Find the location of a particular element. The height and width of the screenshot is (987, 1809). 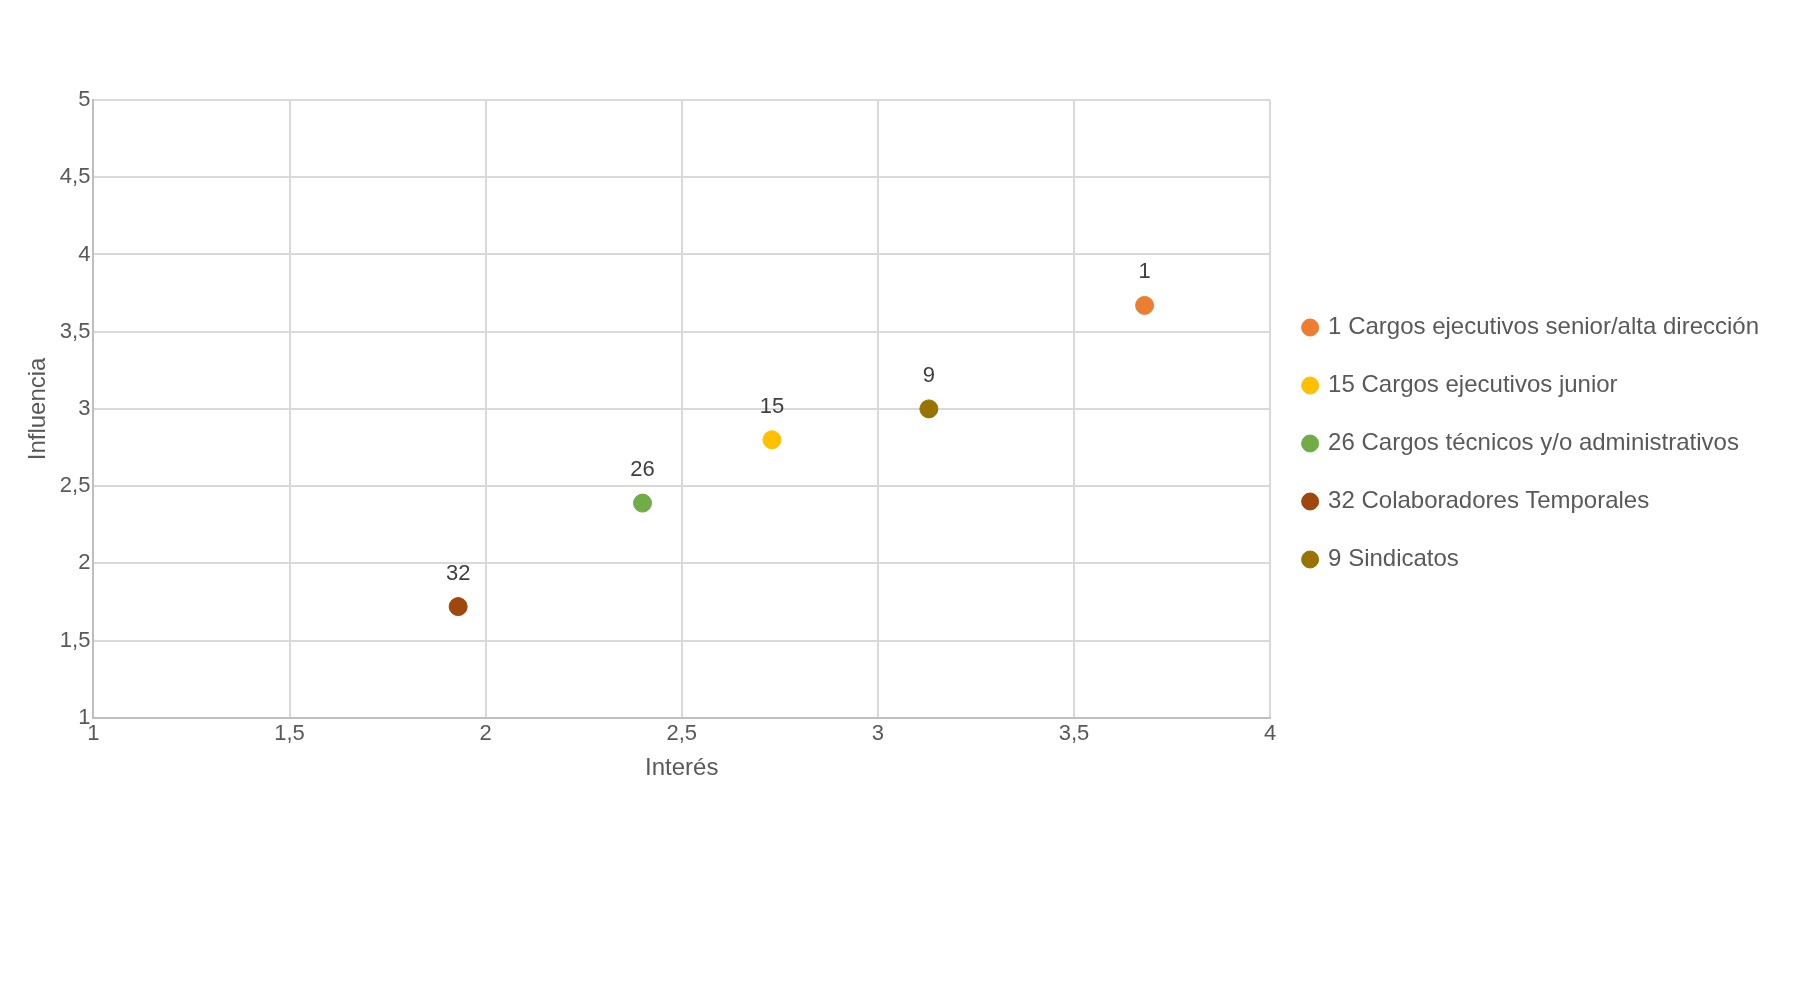

annotation: 15 is located at coordinates (772, 405).